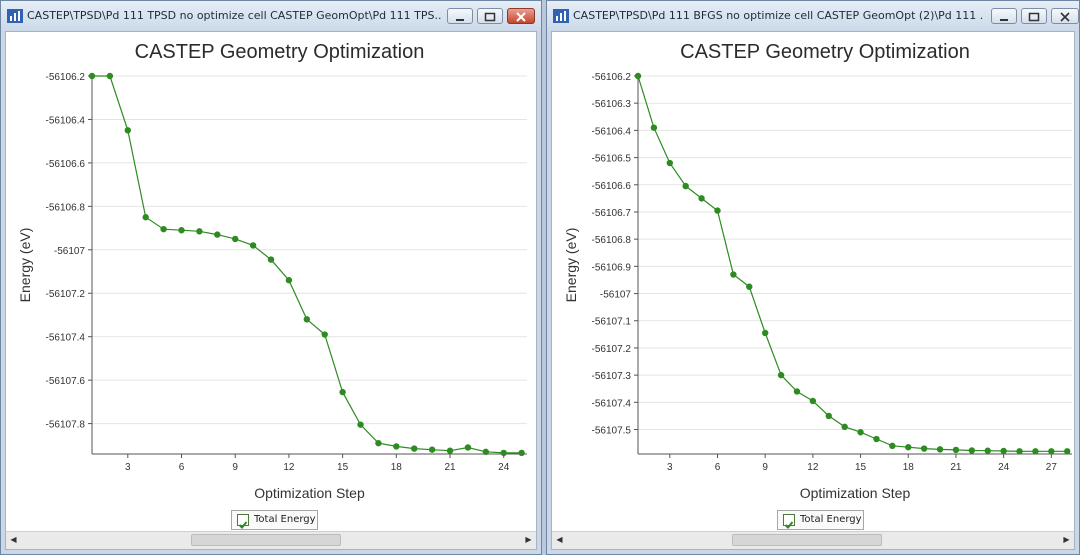 The image size is (1080, 555). I want to click on y-tick-label: -56107.2, so click(66, 294).